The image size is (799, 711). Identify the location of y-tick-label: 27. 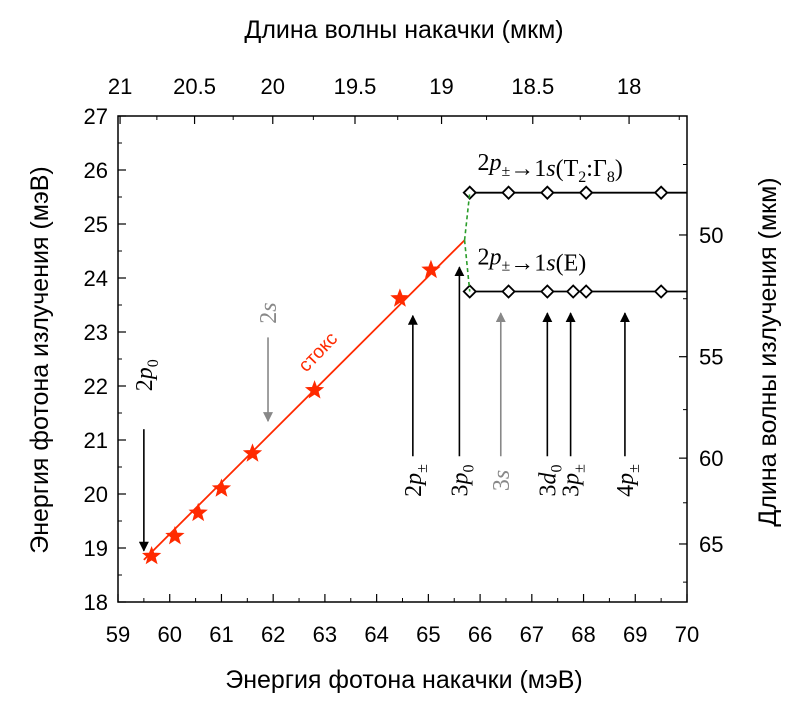
(96, 116).